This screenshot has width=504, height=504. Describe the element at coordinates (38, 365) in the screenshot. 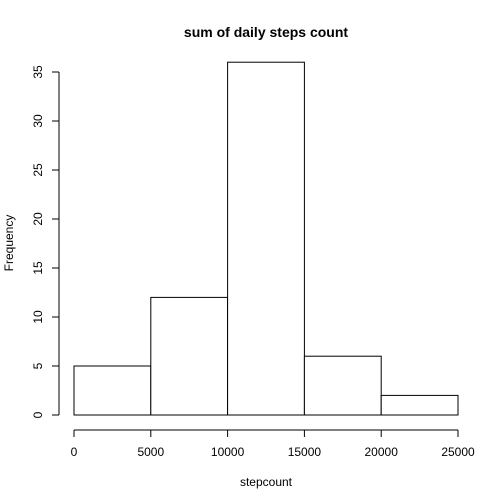

I see `y-tick-label-1: 5` at that location.